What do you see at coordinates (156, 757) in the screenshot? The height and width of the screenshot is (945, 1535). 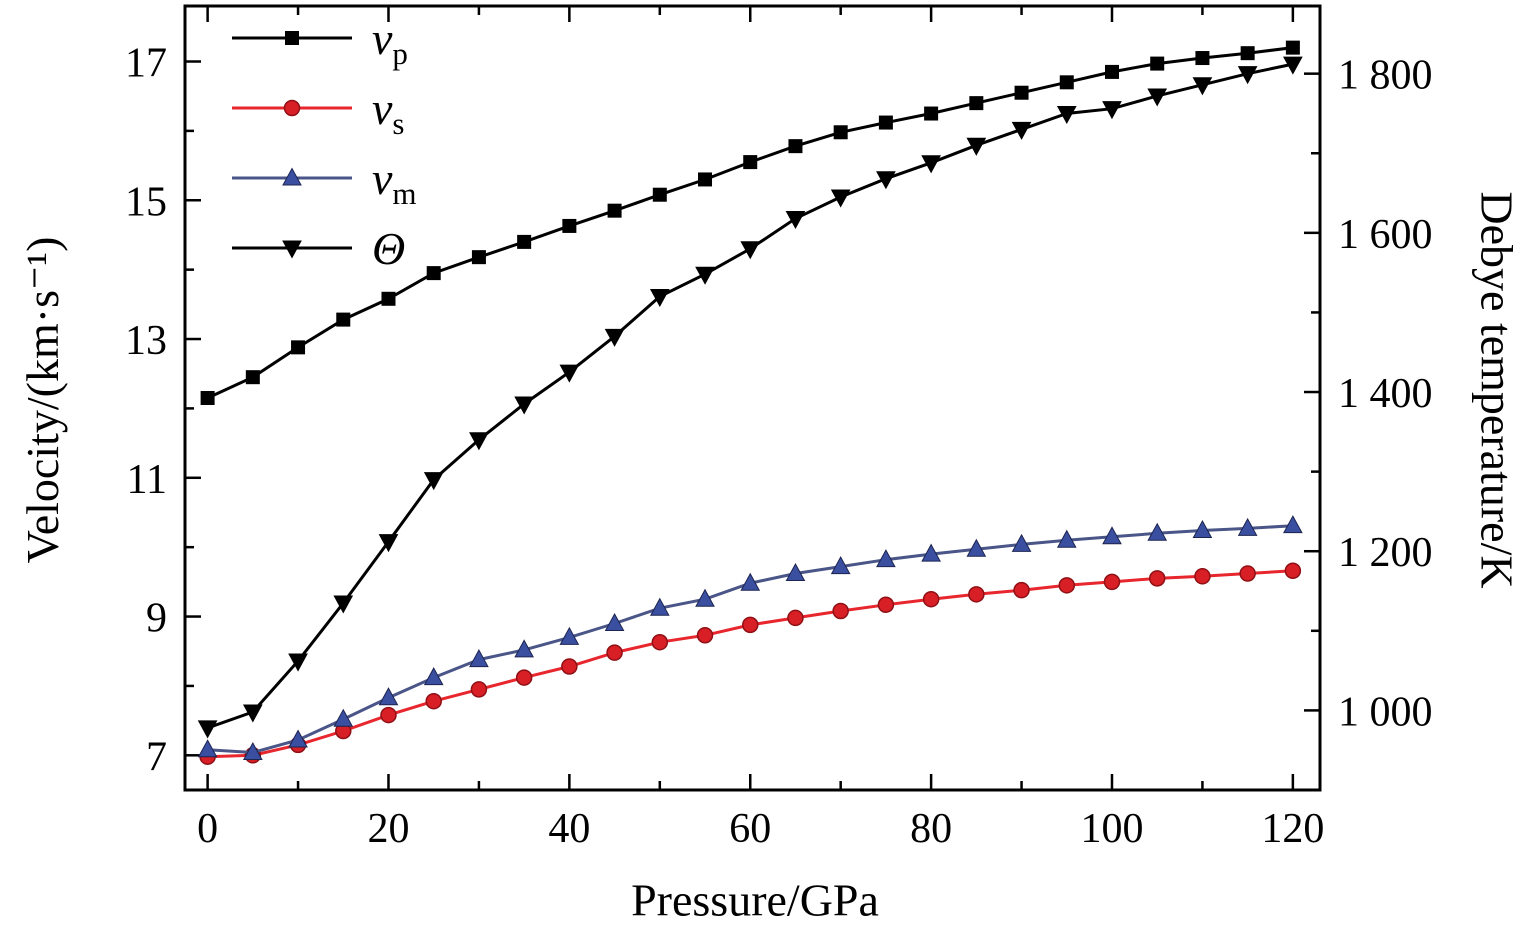 I see `left-tick-label: 7` at bounding box center [156, 757].